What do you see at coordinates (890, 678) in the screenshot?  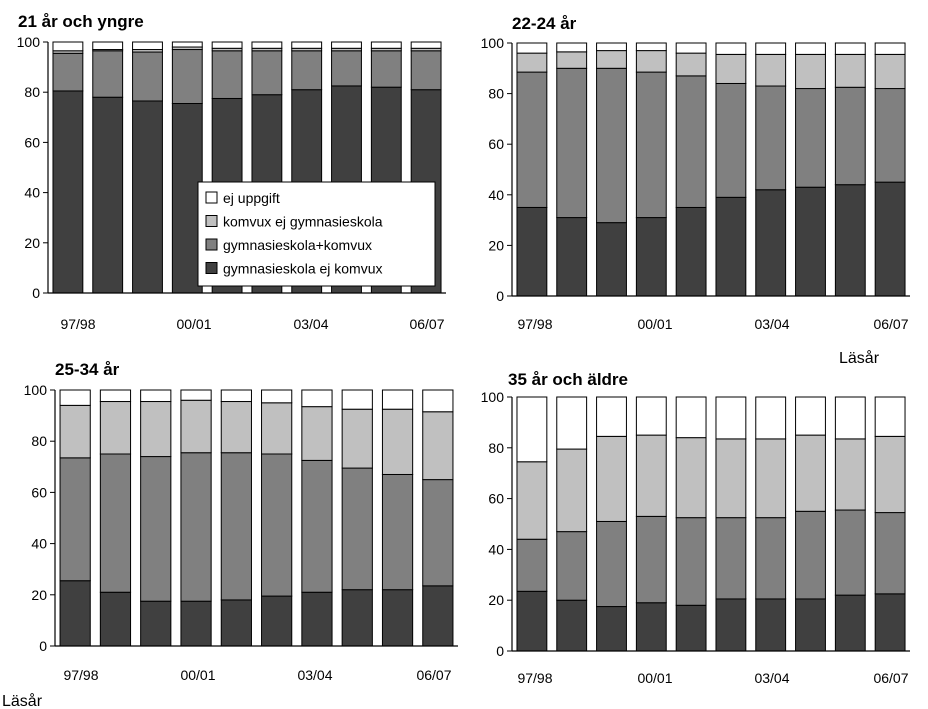 I see `x-tick-label: 06/07` at bounding box center [890, 678].